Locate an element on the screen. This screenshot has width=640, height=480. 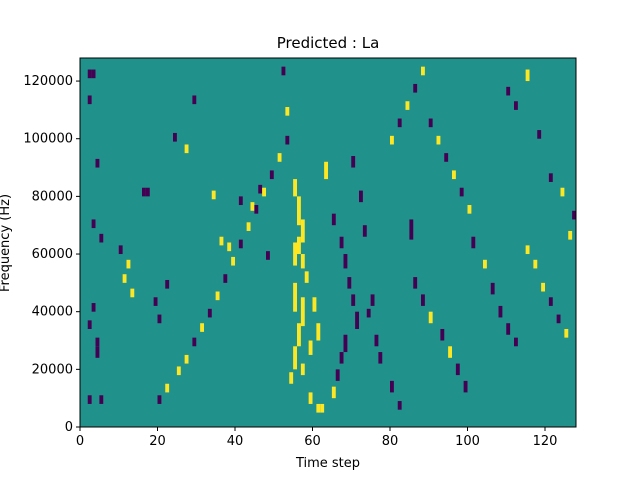
chart-title: Predicted : La is located at coordinates (328, 43).